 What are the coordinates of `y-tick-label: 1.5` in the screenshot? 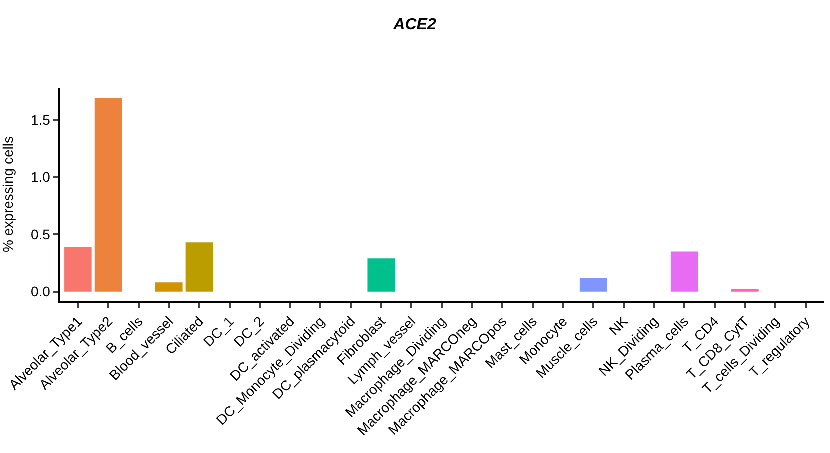 It's located at (40, 120).